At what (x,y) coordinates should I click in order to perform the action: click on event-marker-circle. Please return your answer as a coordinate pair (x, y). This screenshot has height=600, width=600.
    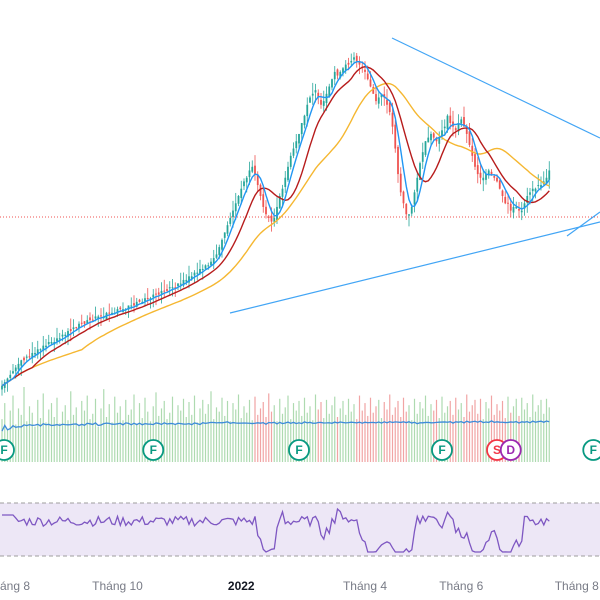
    Looking at the image, I should click on (591, 450).